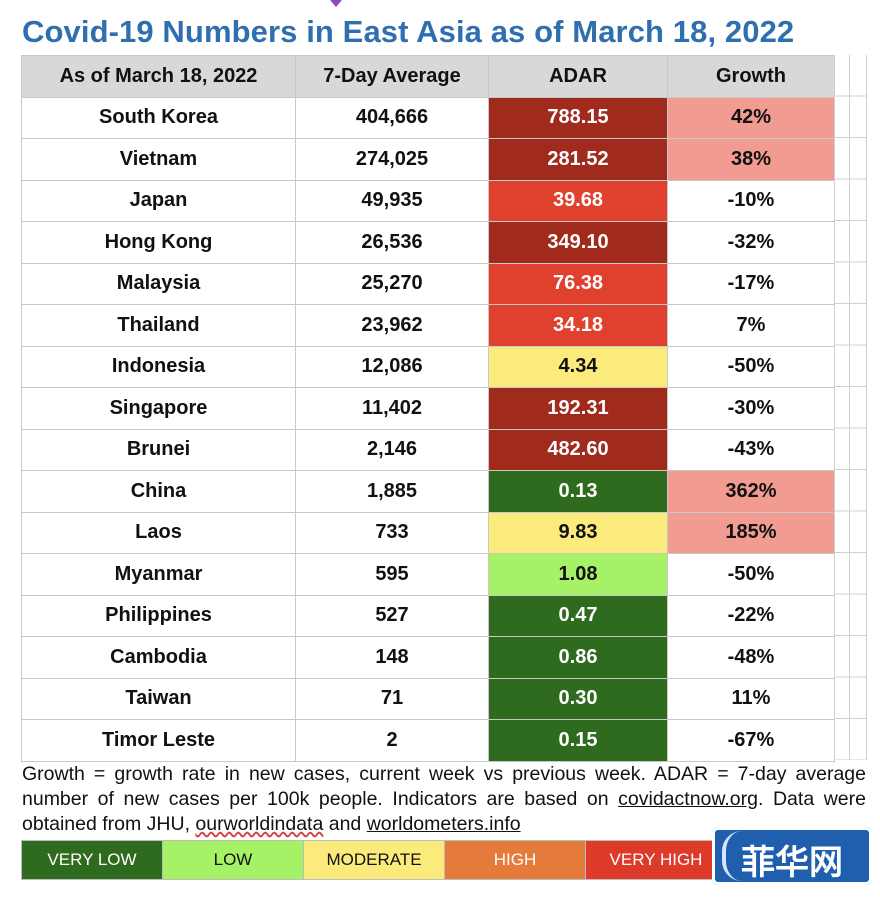 This screenshot has width=880, height=900. I want to click on average-cell: 2,146, so click(392, 449).